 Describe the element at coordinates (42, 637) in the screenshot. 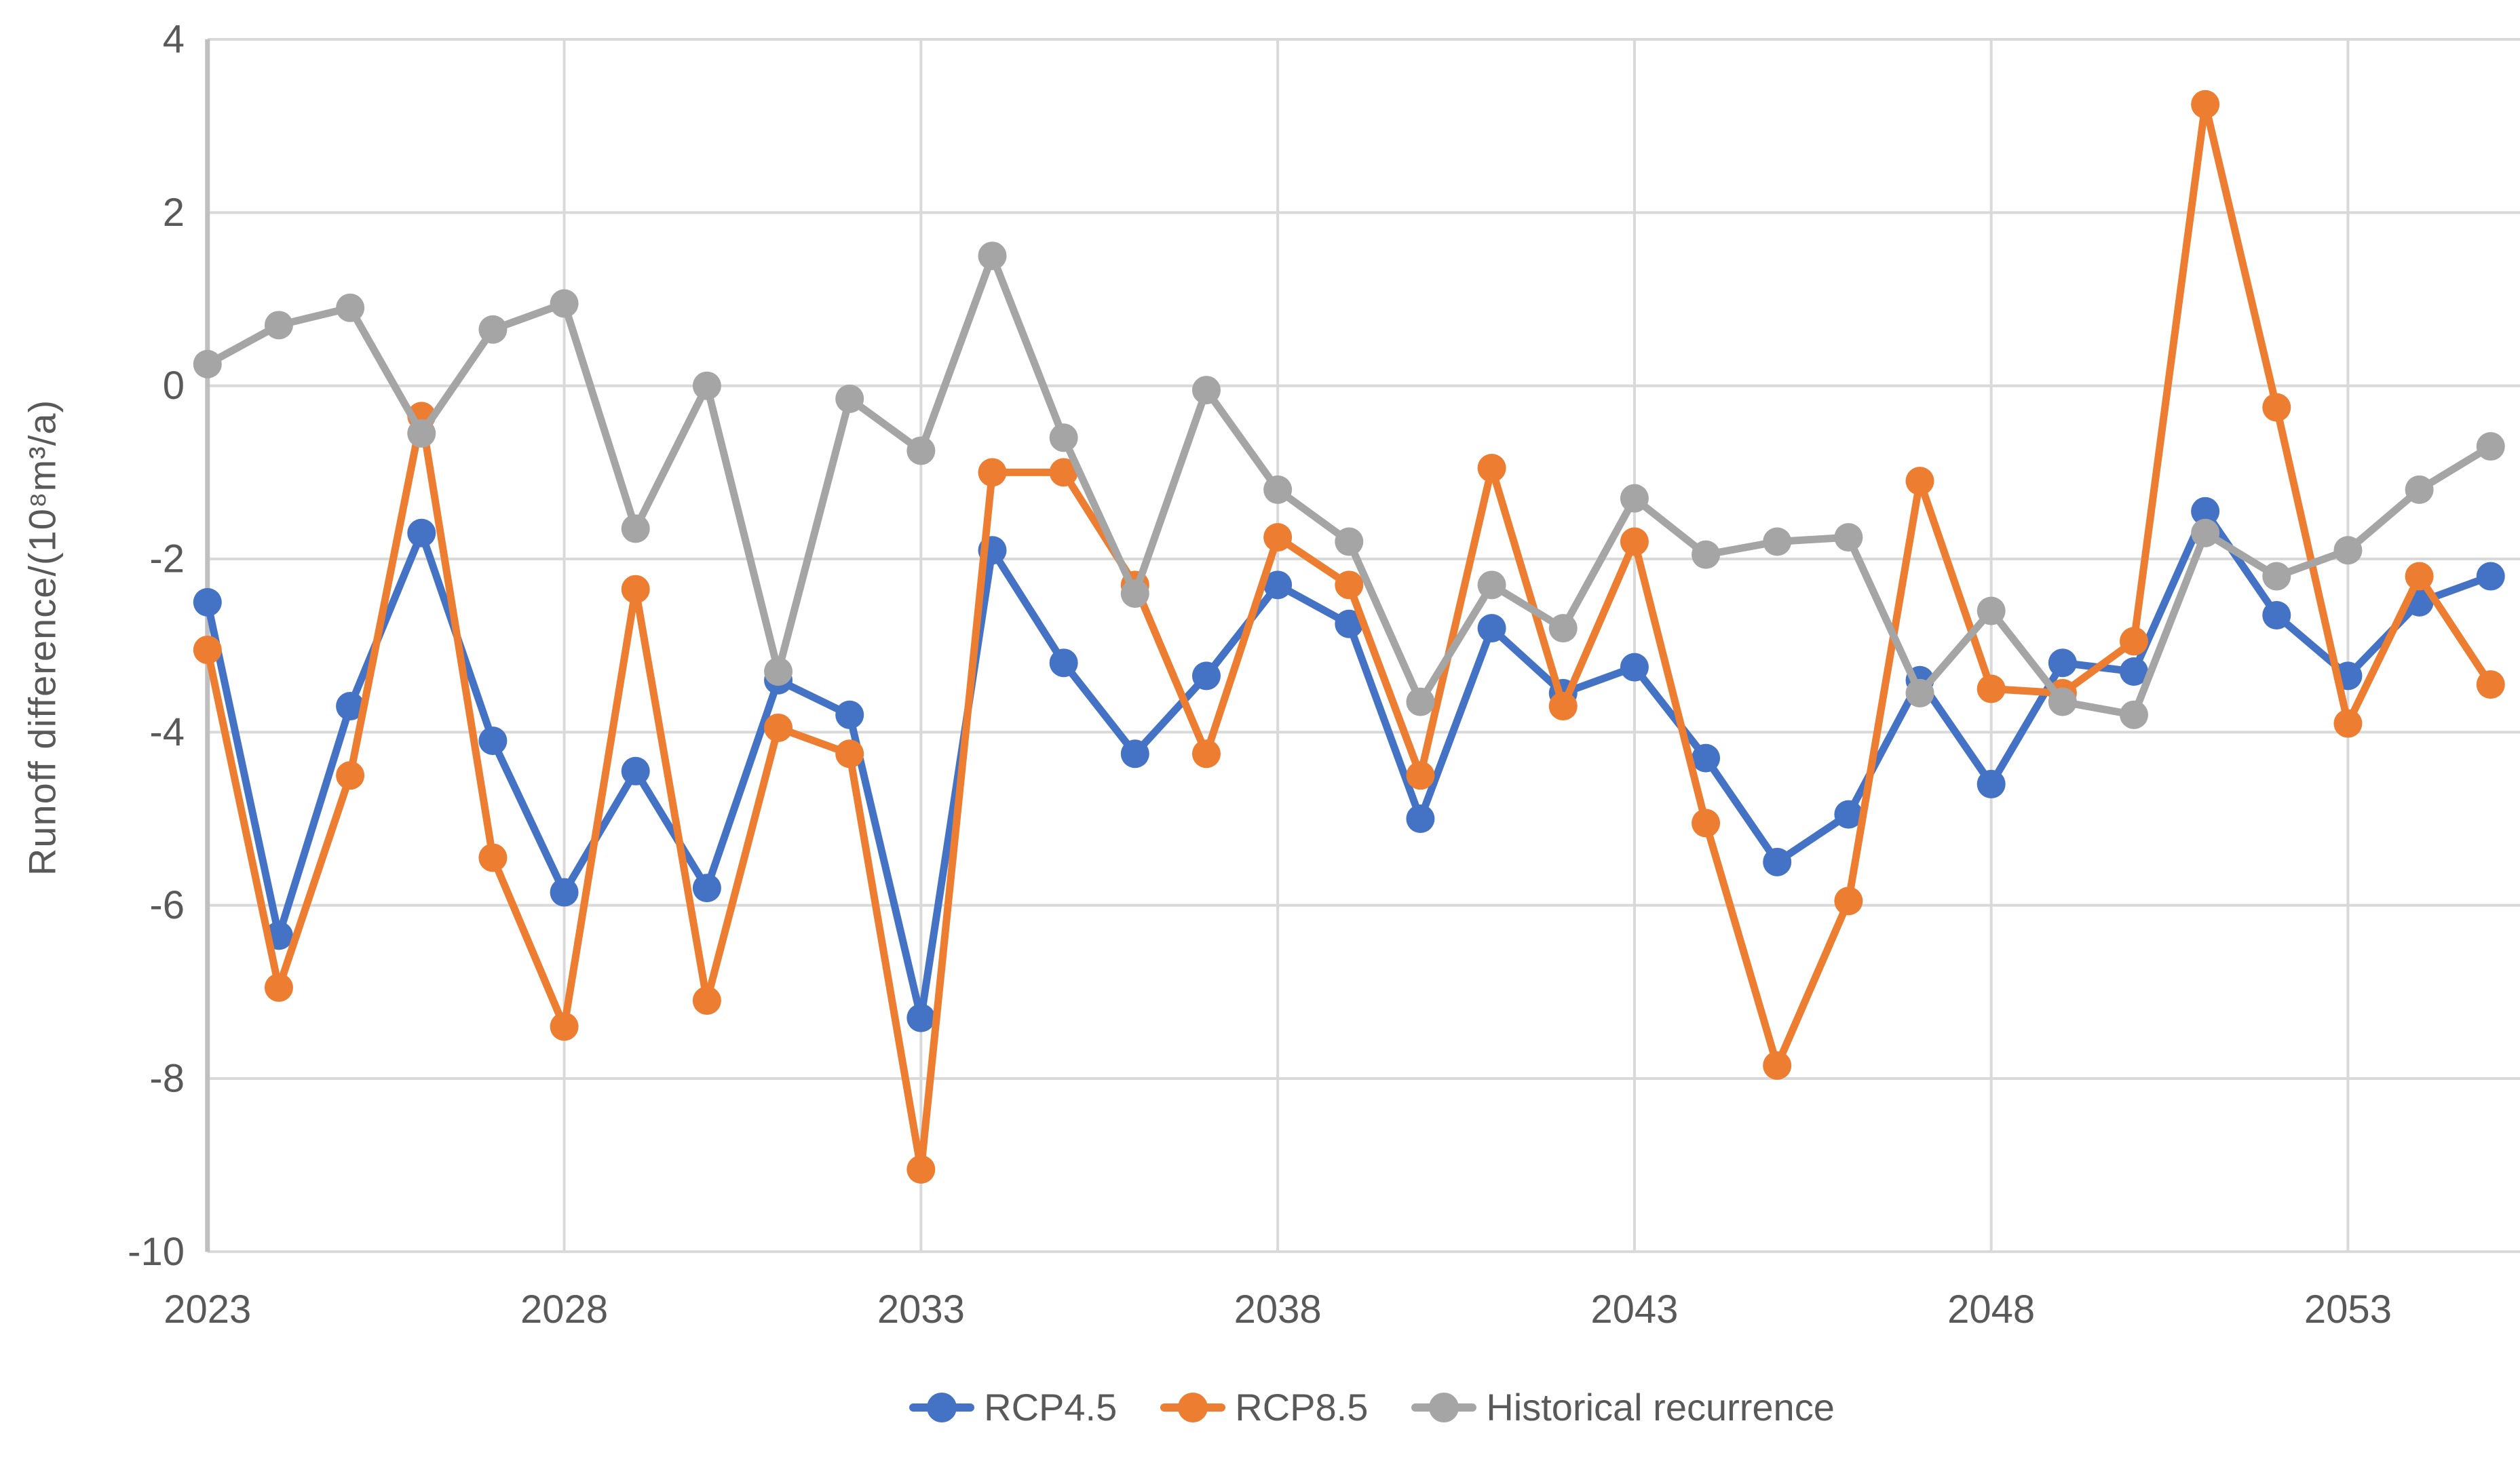

I see `y-axis-title: Runoff difference/(10⁸m³/a)` at that location.